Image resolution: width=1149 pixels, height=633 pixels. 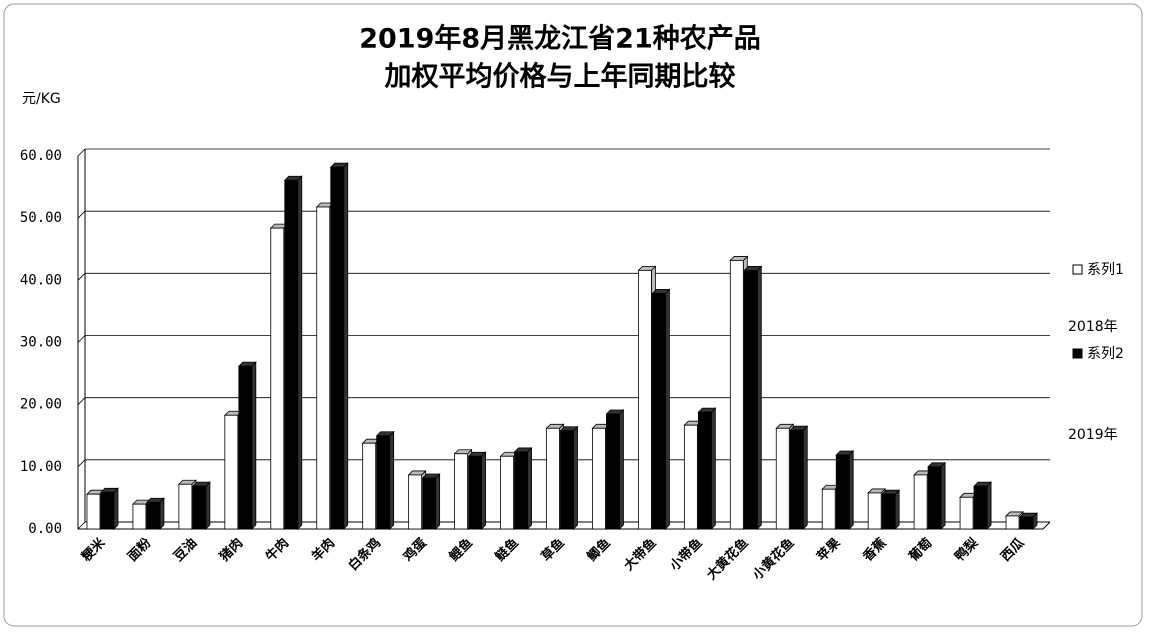 I want to click on chart-title: 2019年8月黑龙江省21种农产品, so click(x=560, y=39).